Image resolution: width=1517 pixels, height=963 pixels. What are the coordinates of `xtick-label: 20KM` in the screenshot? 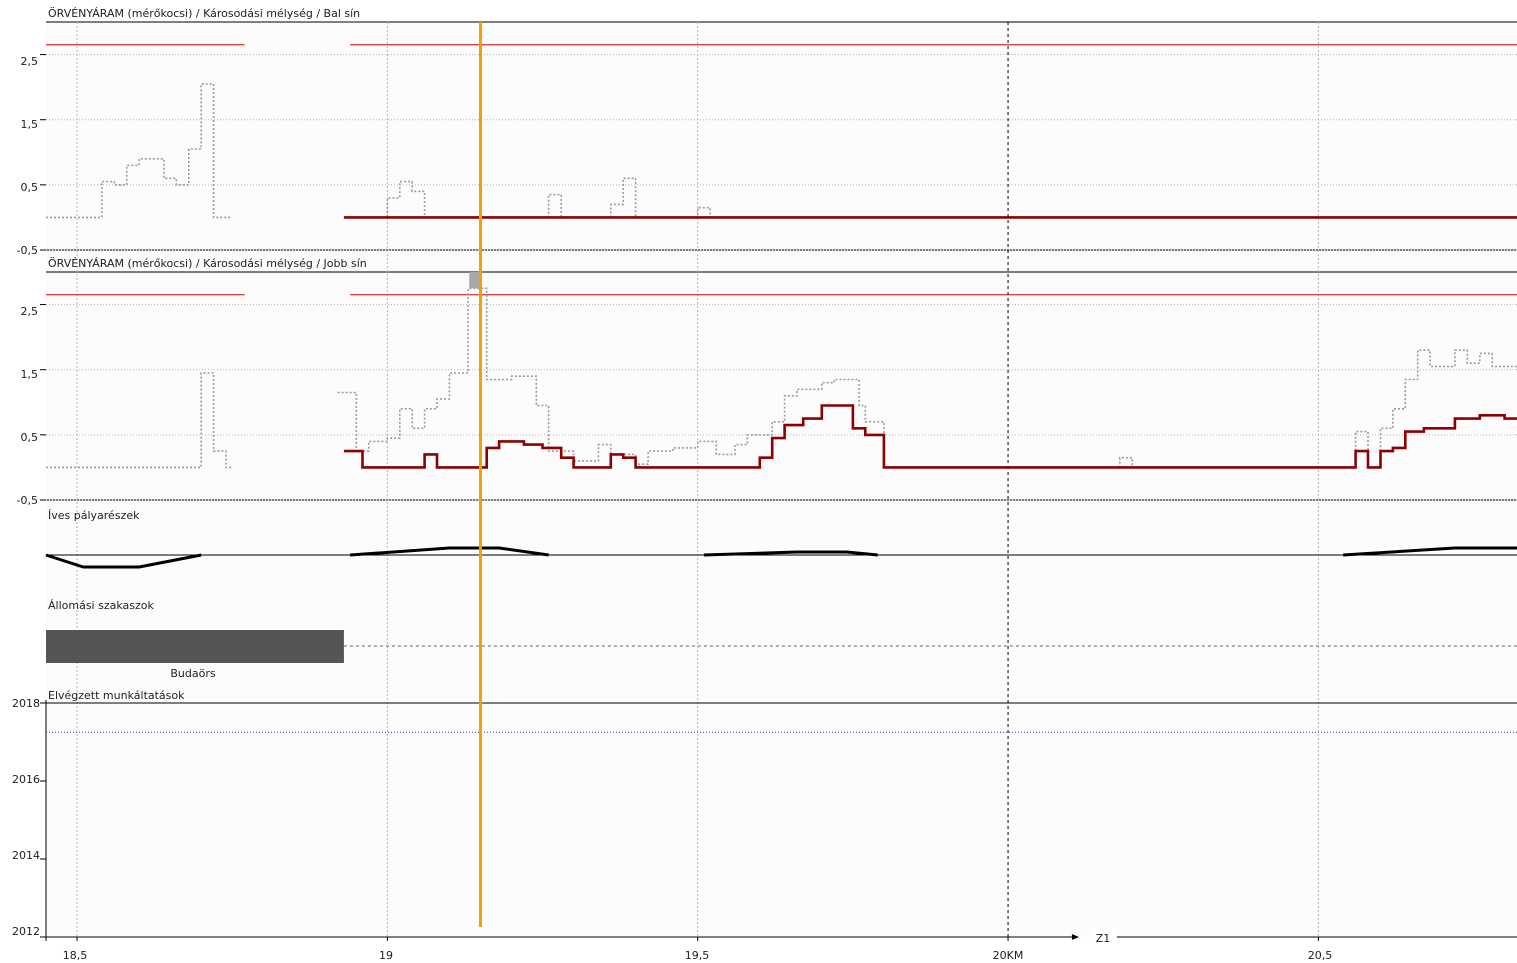 It's located at (1008, 955).